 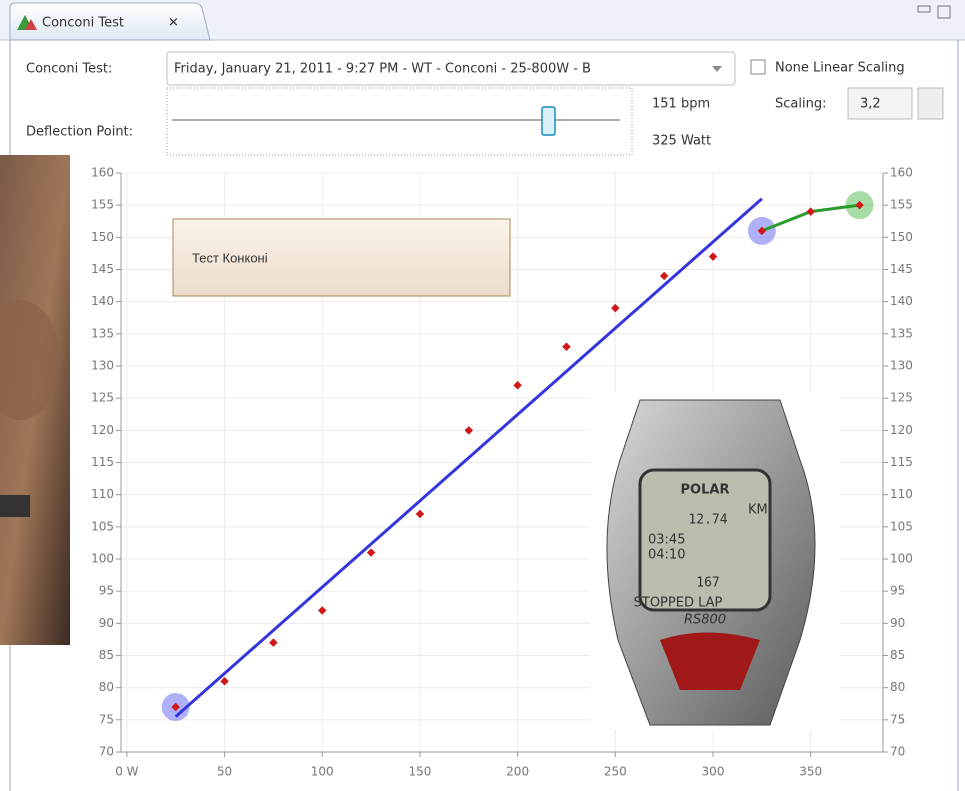 What do you see at coordinates (897, 687) in the screenshot?
I see `y2-tick-label: 80` at bounding box center [897, 687].